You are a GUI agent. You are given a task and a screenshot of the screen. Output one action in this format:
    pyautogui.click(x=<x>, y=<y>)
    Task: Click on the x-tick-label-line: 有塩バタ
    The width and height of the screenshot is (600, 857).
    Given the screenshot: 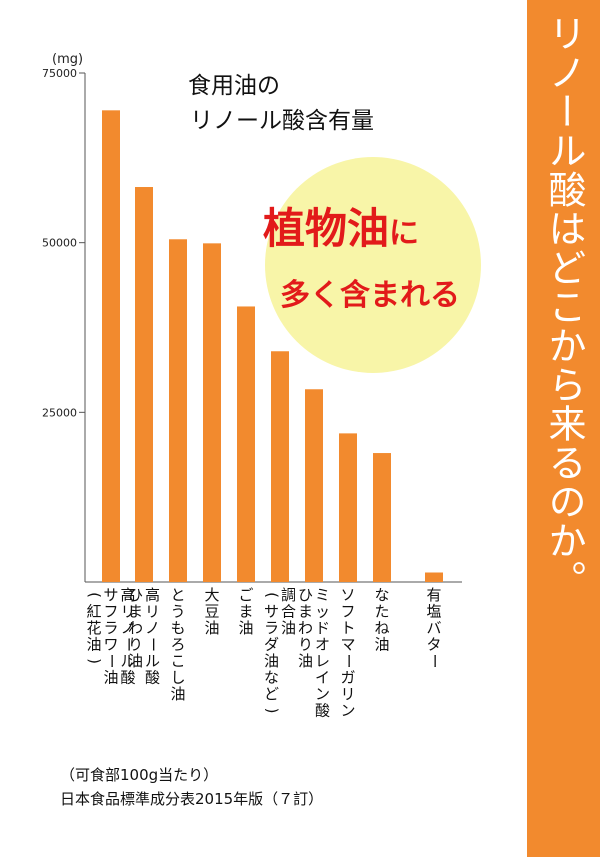 What is the action you would take?
    pyautogui.click(x=433, y=620)
    